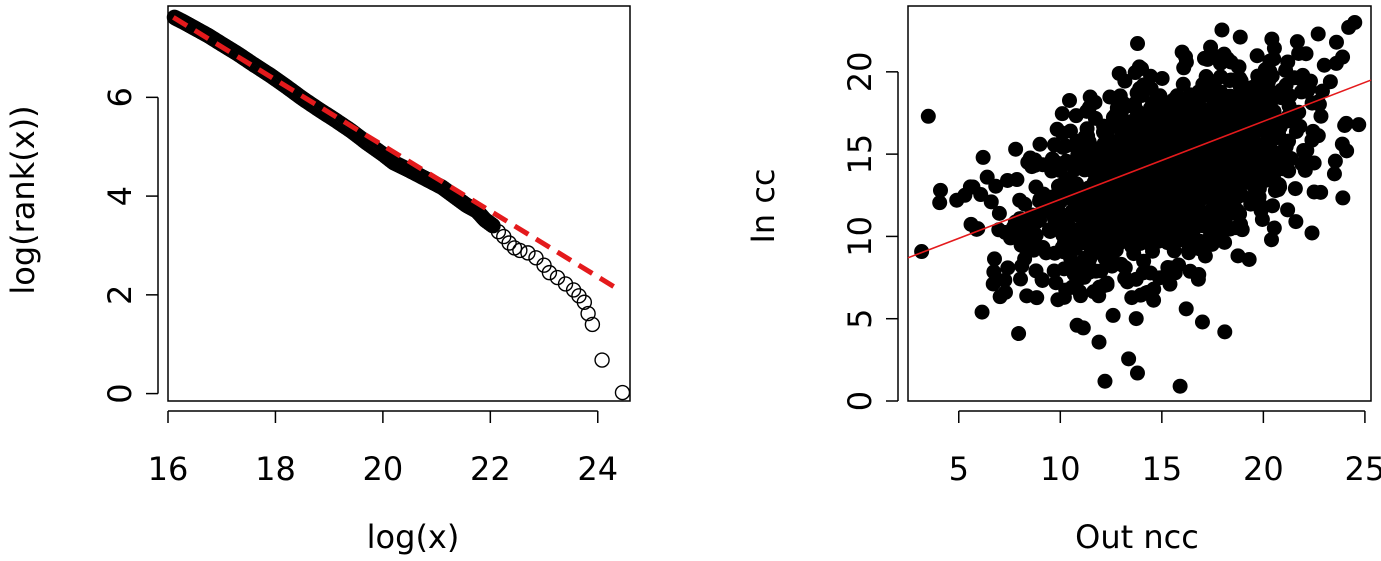 This screenshot has width=1381, height=561. What do you see at coordinates (120, 97) in the screenshot?
I see `y-tick-label: 6` at bounding box center [120, 97].